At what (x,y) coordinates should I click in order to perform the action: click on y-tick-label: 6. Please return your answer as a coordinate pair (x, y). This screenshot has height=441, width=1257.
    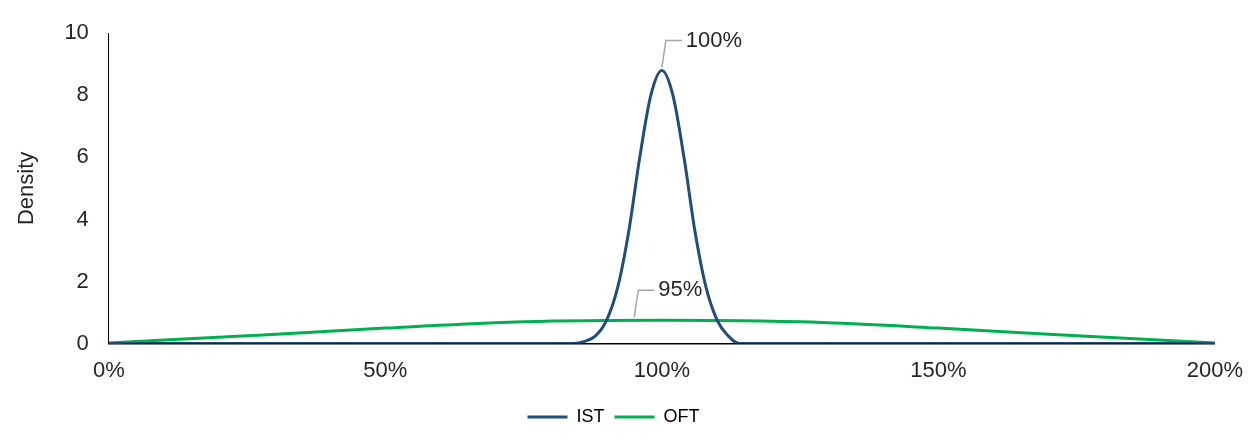
    Looking at the image, I should click on (82, 156).